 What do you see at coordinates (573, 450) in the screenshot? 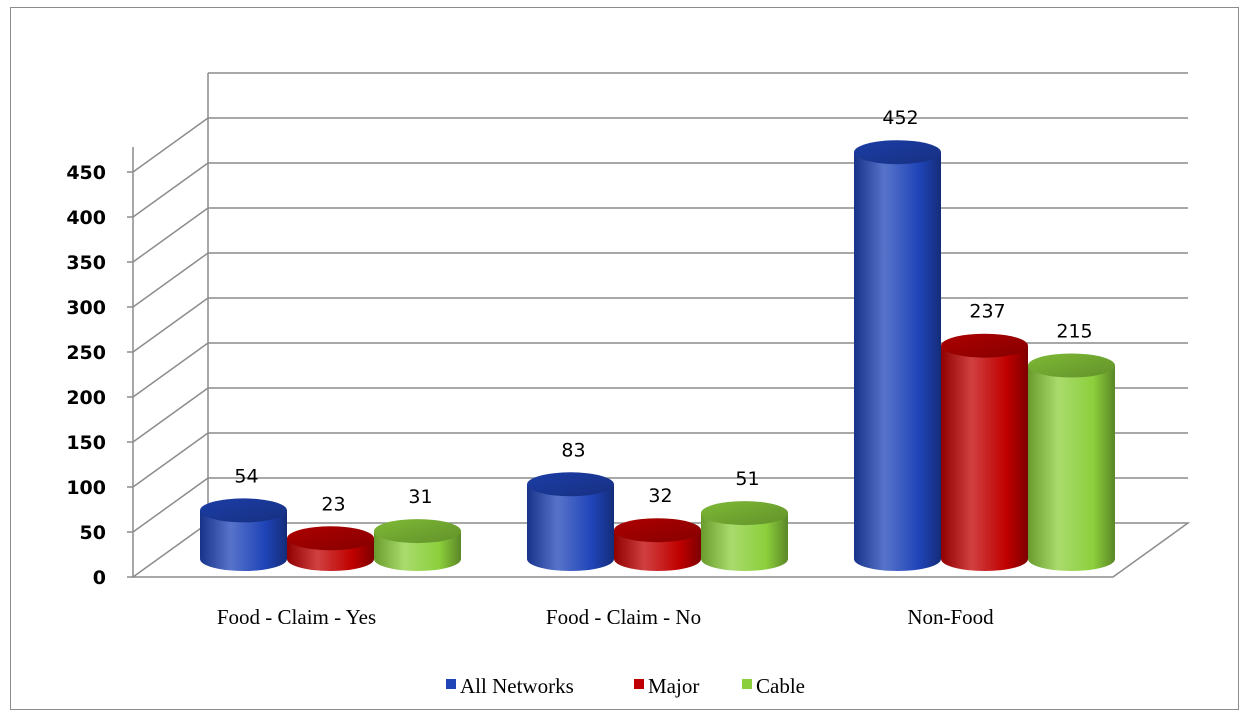
I see `data-label: 83` at bounding box center [573, 450].